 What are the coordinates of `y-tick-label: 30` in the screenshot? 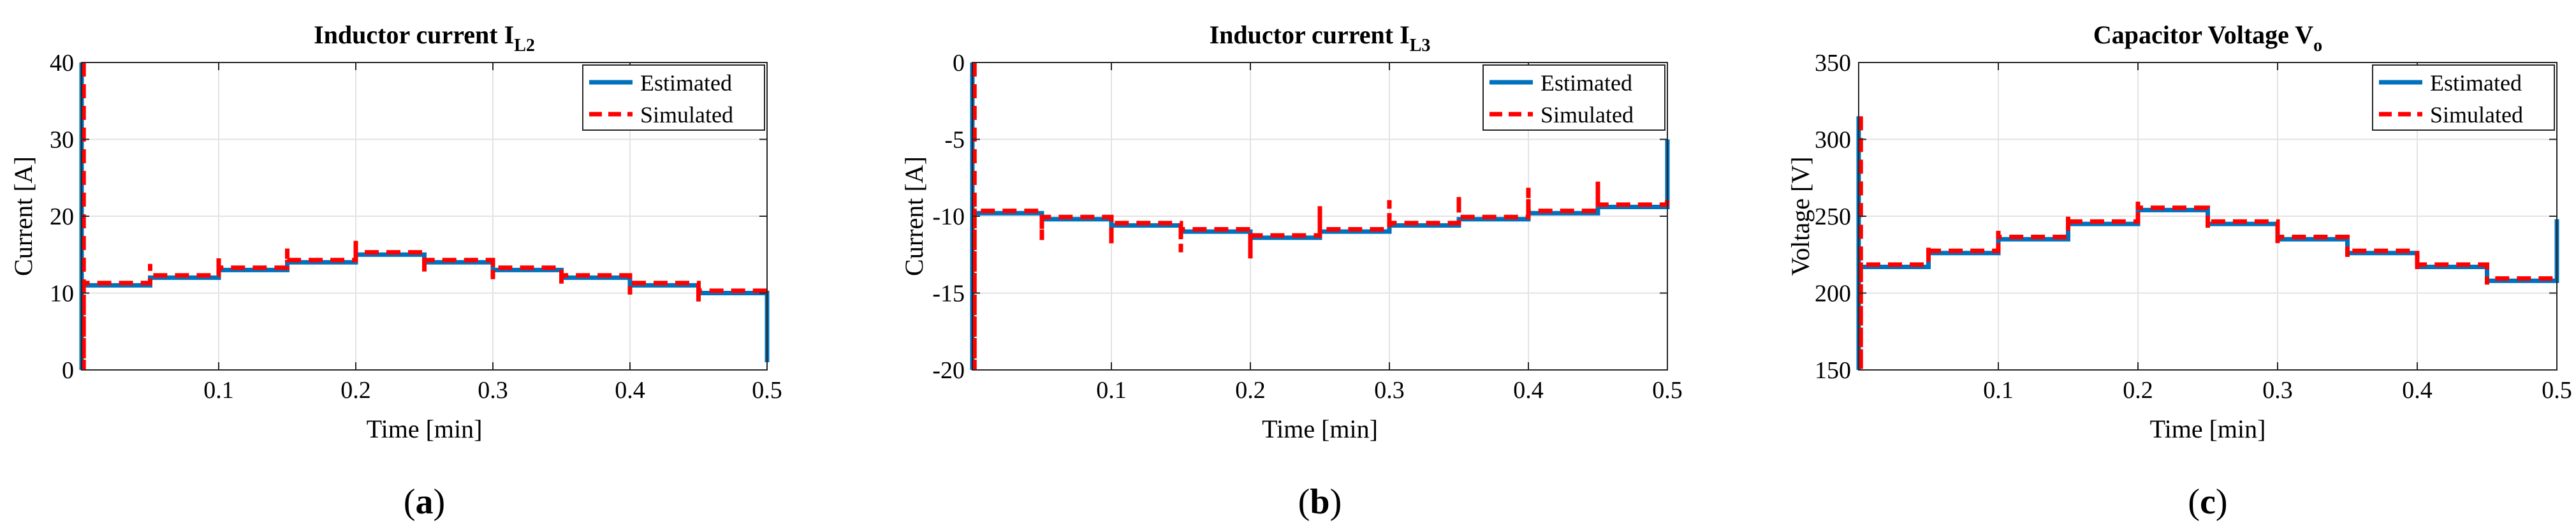 It's located at (62, 140).